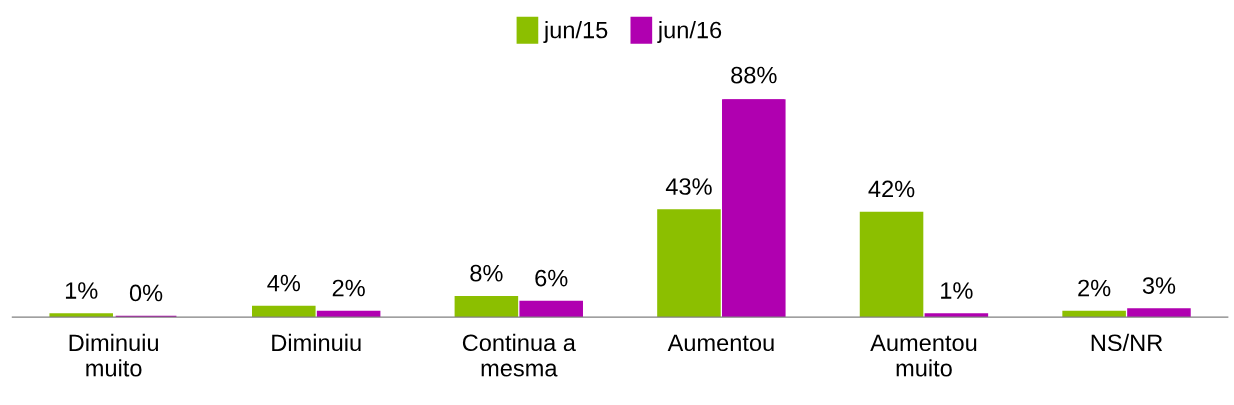  What do you see at coordinates (113, 355) in the screenshot?
I see `x-tick-label: Diminuiu muito` at bounding box center [113, 355].